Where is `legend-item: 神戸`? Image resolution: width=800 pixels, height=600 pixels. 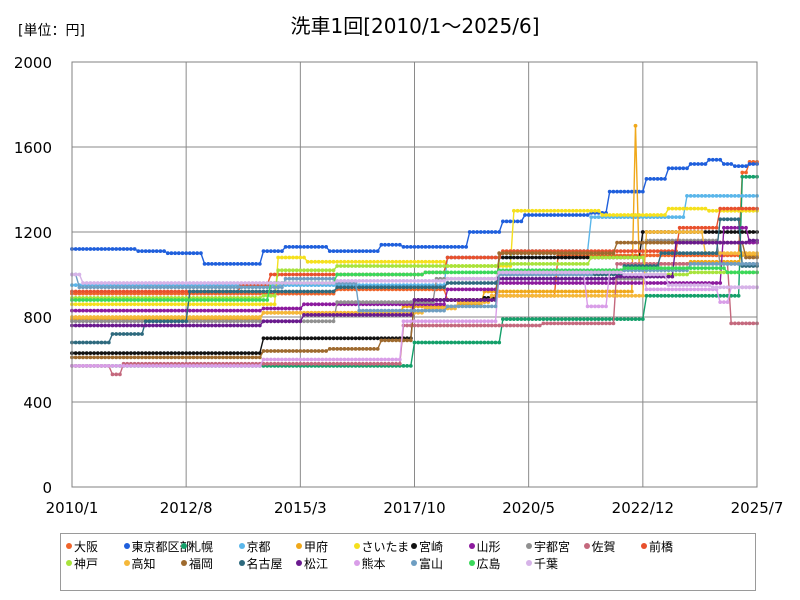
legend-item: 神戸 is located at coordinates (95, 563).